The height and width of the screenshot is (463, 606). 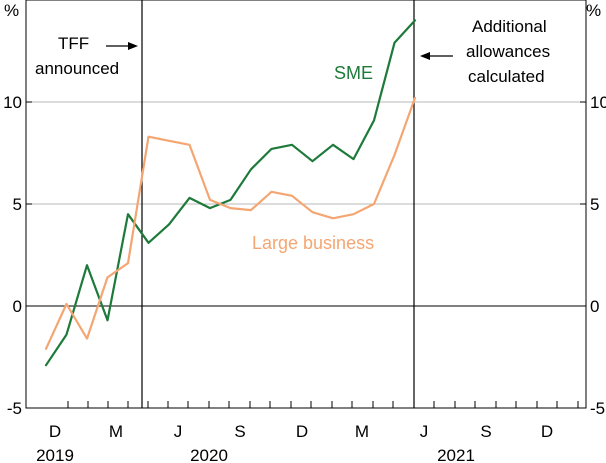 What do you see at coordinates (594, 306) in the screenshot?
I see `y-tick-label-right: 0` at bounding box center [594, 306].